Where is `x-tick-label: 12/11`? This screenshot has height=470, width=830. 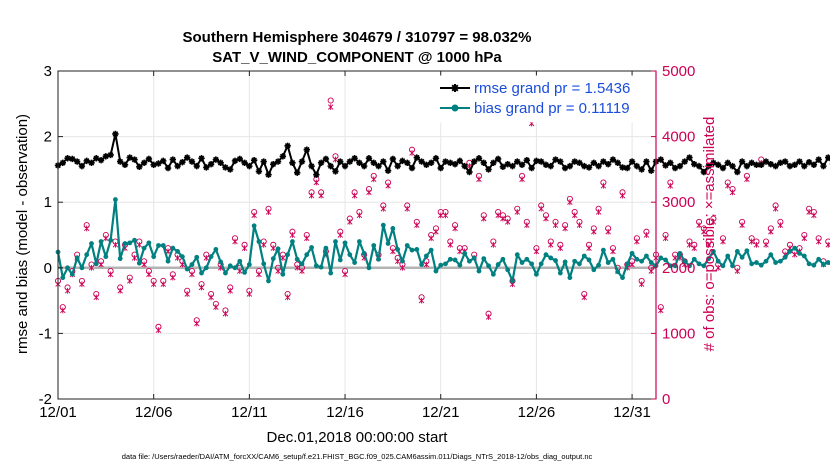 x-tick-label: 12/11 is located at coordinates (249, 412).